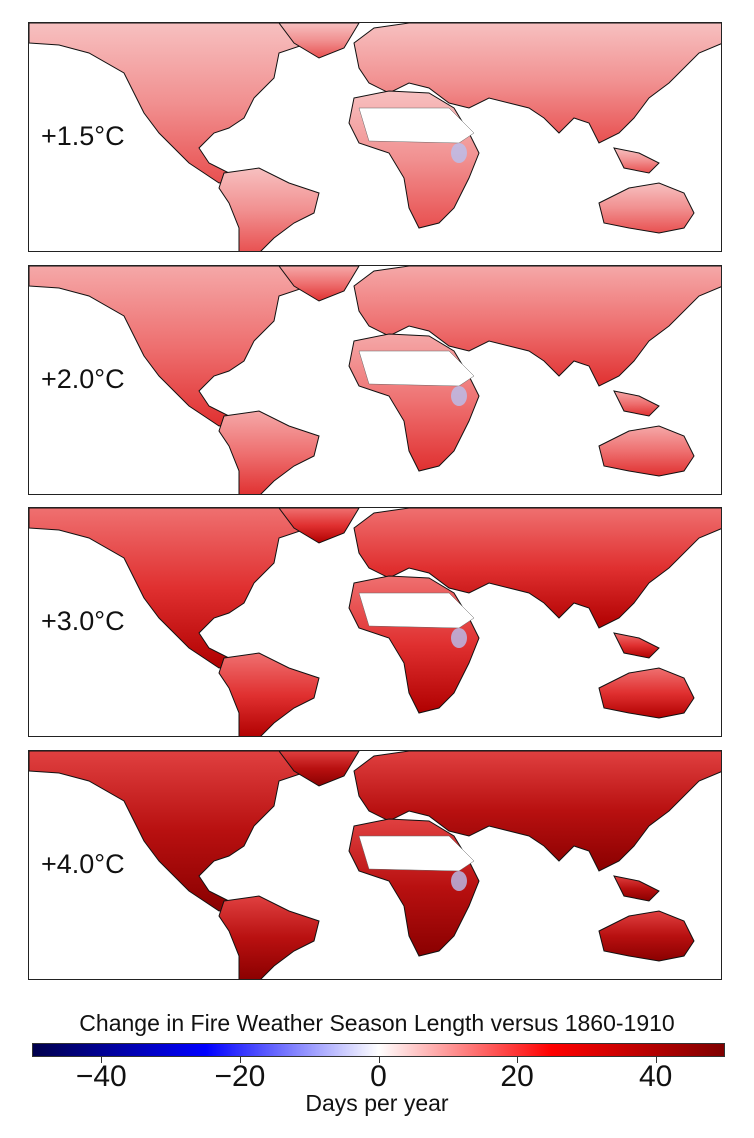  What do you see at coordinates (83, 864) in the screenshot?
I see `panel-label: +4.0°C` at bounding box center [83, 864].